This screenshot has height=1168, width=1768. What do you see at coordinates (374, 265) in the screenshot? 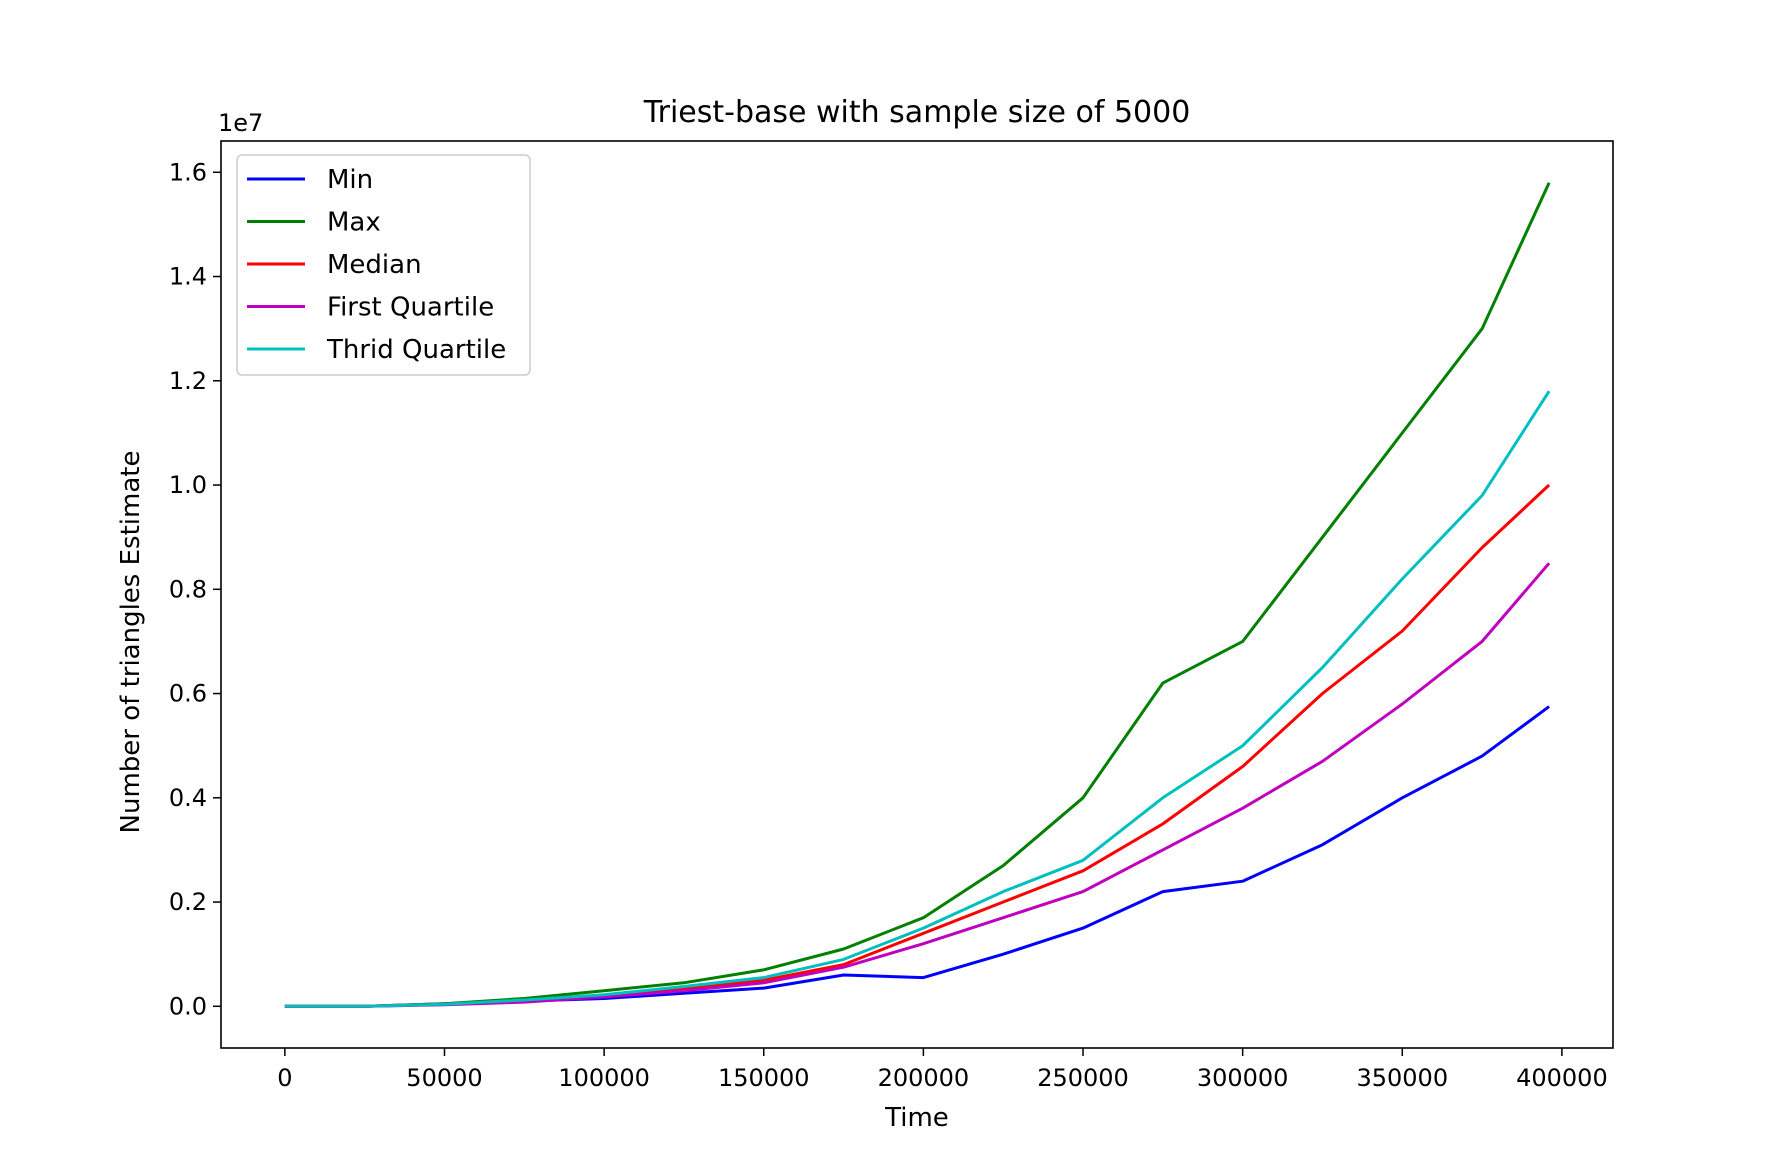
I see `legend-label: Median` at bounding box center [374, 265].